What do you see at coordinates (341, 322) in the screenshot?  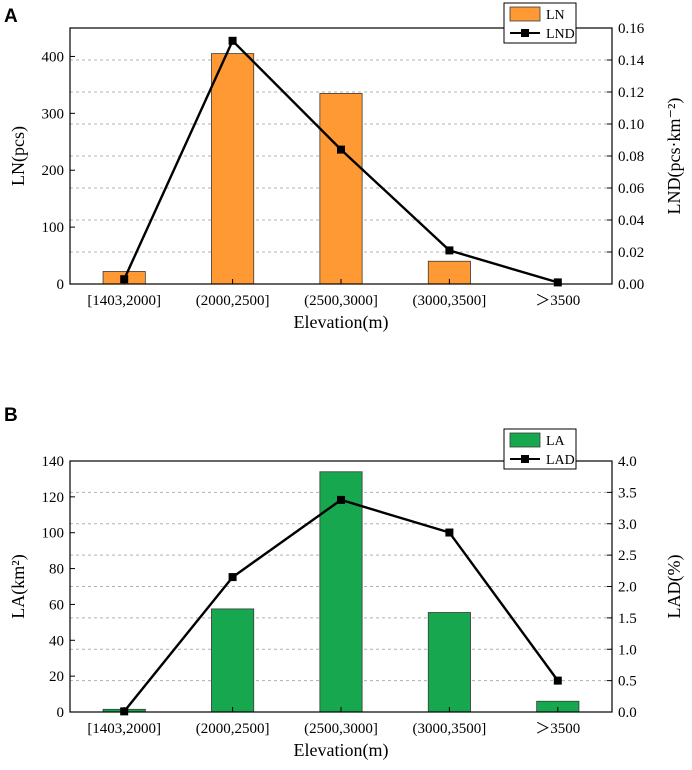 I see `chart-a-x-axis-title: Elevation(m)` at bounding box center [341, 322].